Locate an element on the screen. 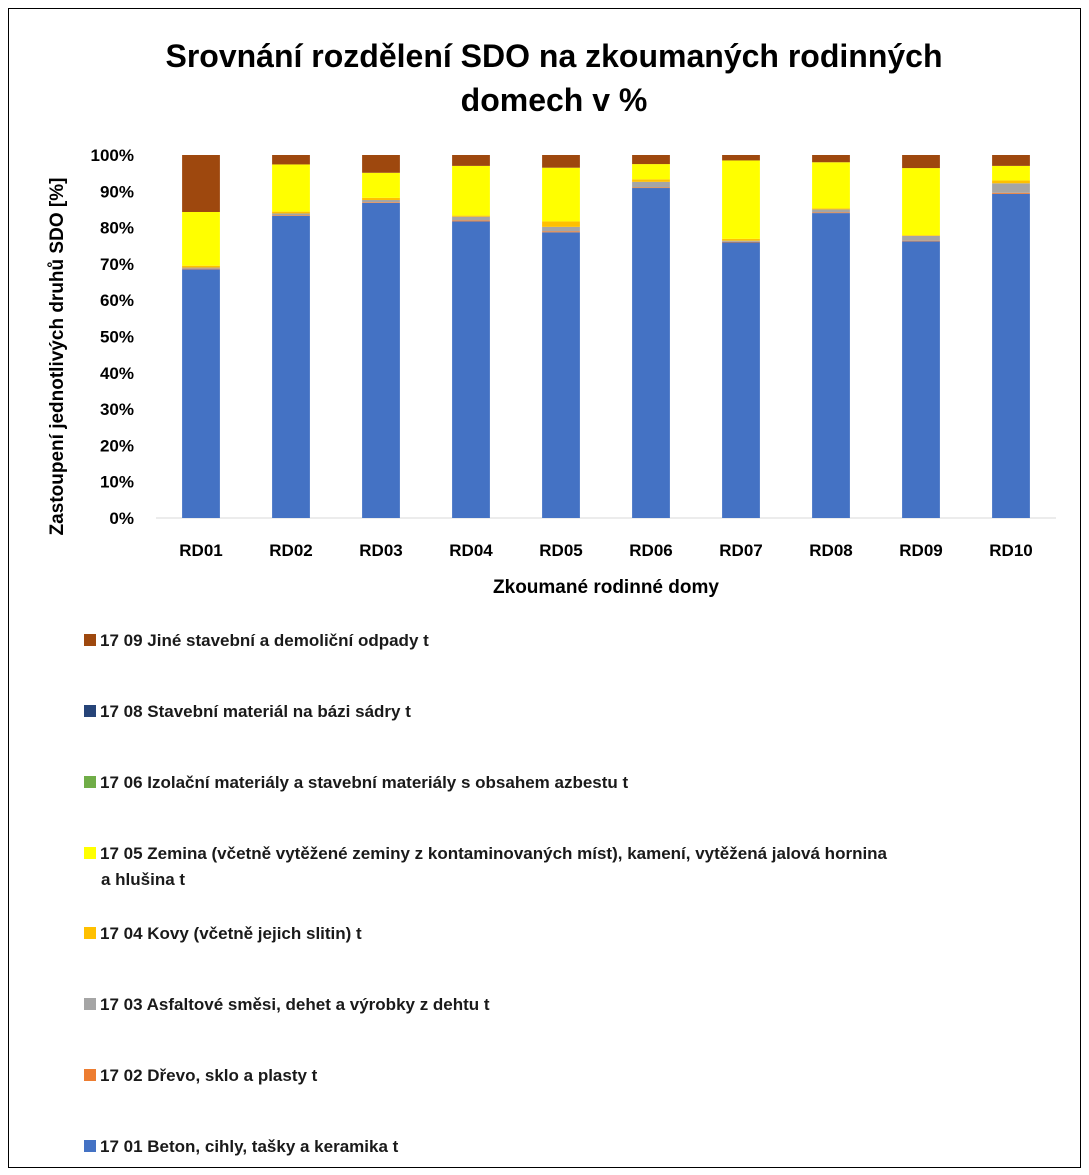 The image size is (1089, 1175). bar-segment-rd10-s8 is located at coordinates (1011, 160).